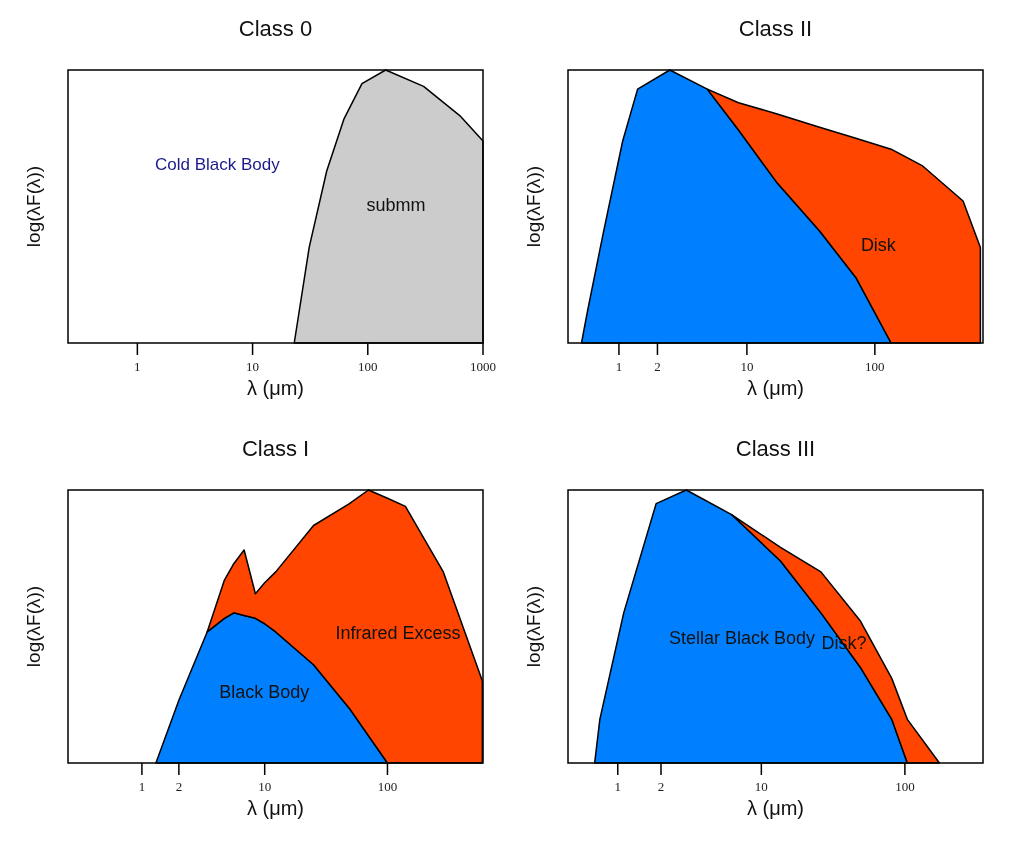 This screenshot has height=857, width=1010. What do you see at coordinates (775, 28) in the screenshot?
I see `chart-title: Class II` at bounding box center [775, 28].